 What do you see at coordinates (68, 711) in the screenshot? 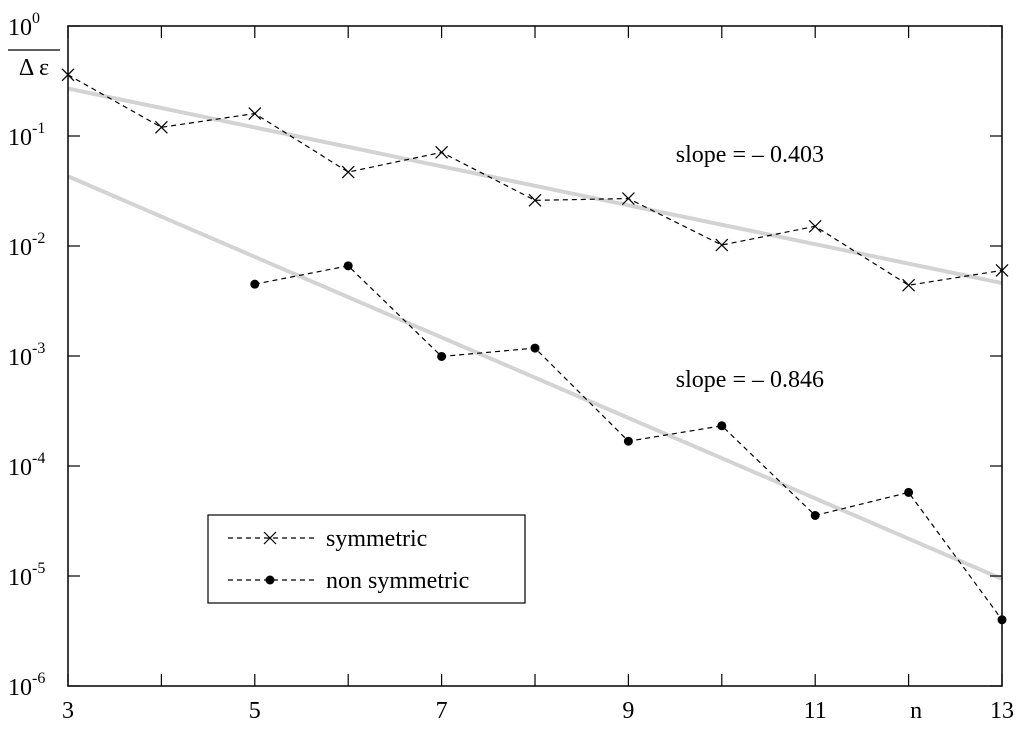
I see `x-tick-label: 3` at bounding box center [68, 711].